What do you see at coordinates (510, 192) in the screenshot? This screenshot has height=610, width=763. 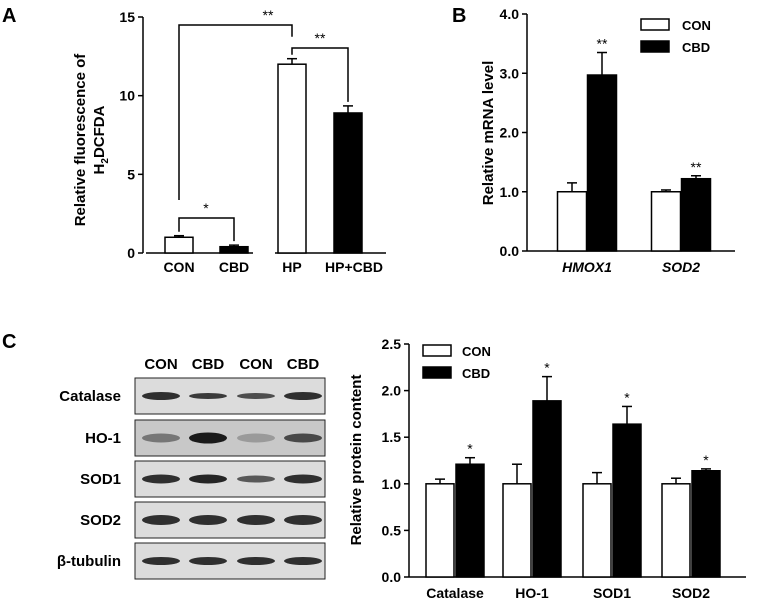 I see `b-y-tick-label: 1.0` at bounding box center [510, 192].